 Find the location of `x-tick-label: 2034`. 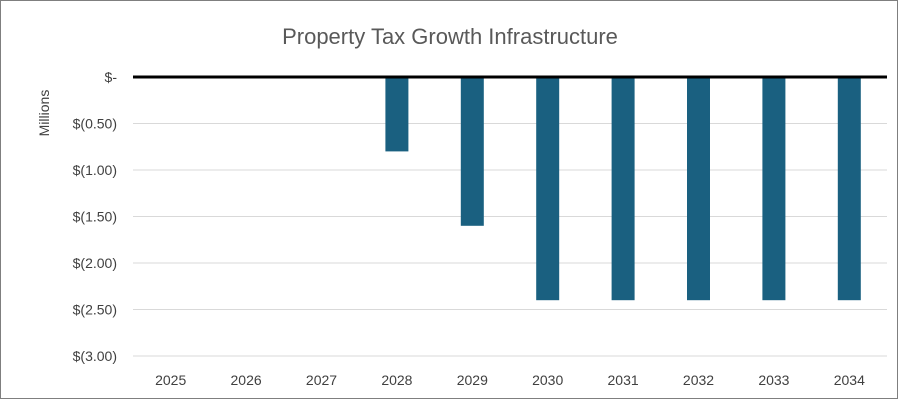

x-tick-label: 2034 is located at coordinates (849, 380).